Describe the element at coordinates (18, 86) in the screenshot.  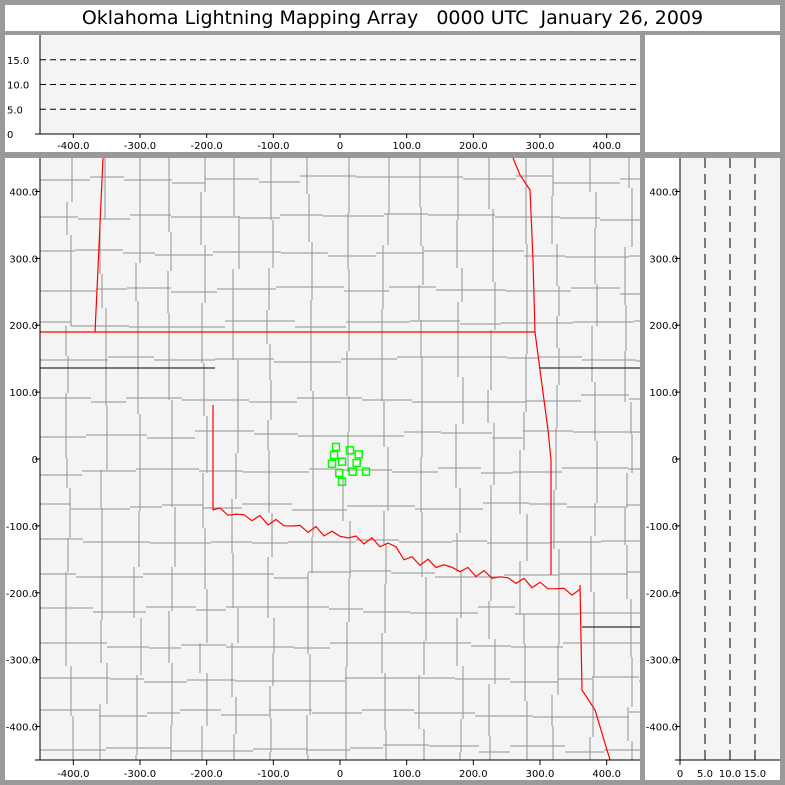
I see `y-tick-label: 10.0` at that location.